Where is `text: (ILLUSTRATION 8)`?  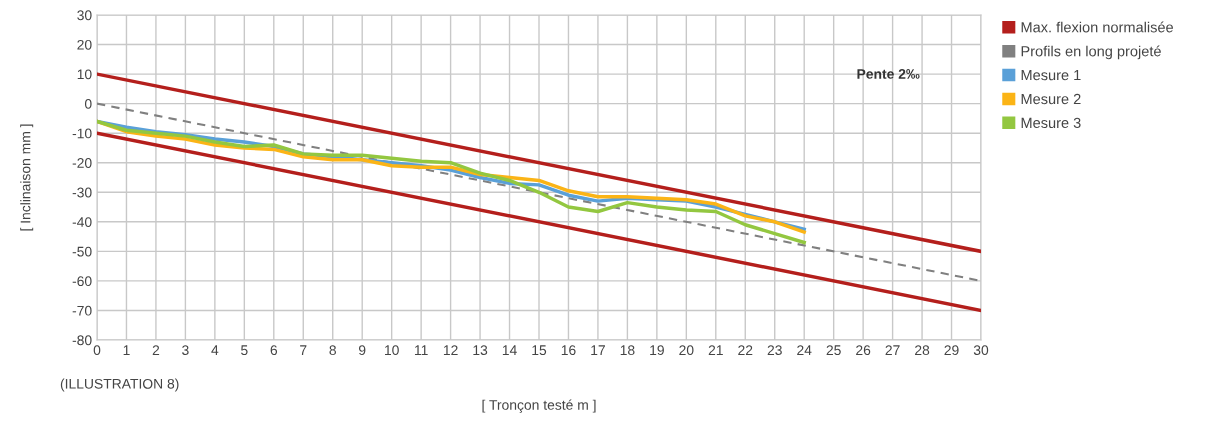 text: (ILLUSTRATION 8) is located at coordinates (119, 385).